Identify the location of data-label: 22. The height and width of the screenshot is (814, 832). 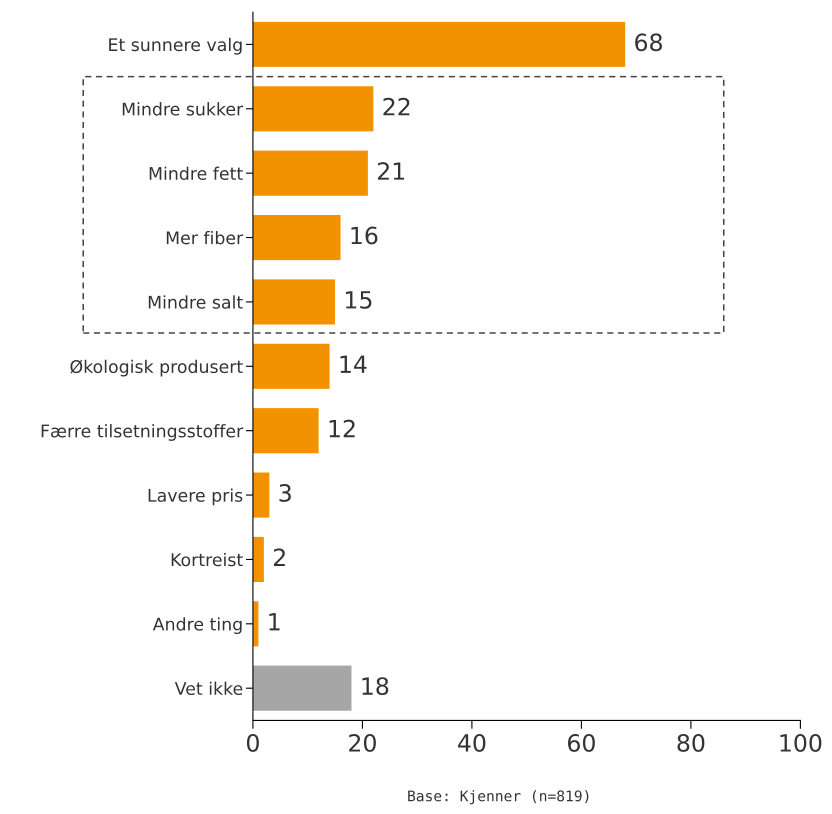
(396, 107).